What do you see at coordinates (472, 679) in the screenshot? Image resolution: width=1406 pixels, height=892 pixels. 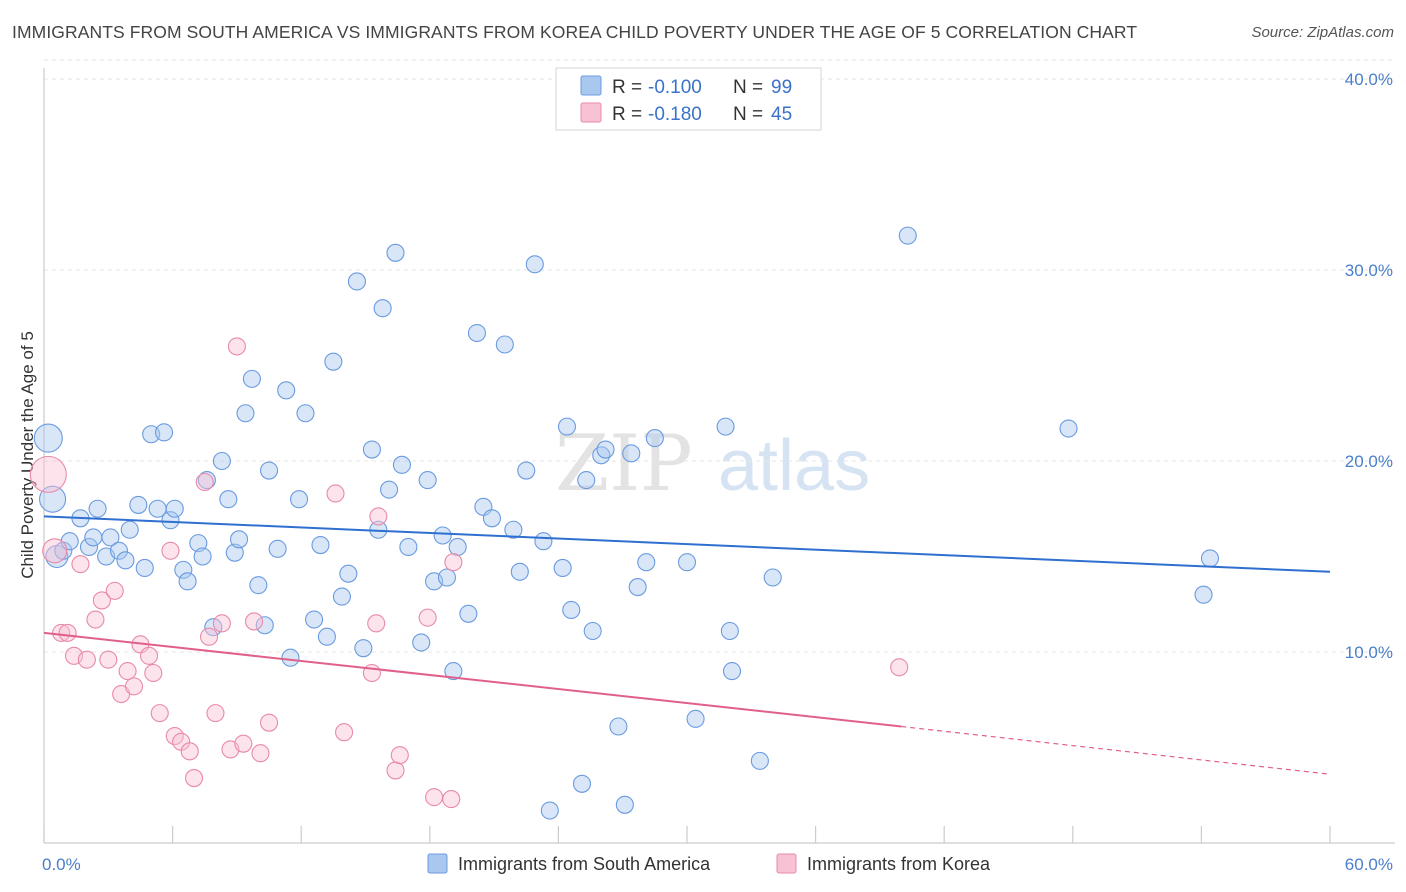 I see `trend-line-korea` at bounding box center [472, 679].